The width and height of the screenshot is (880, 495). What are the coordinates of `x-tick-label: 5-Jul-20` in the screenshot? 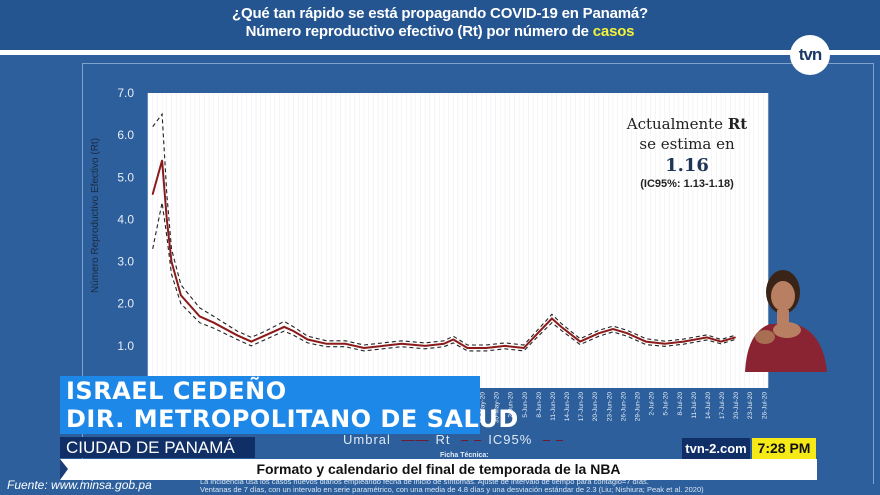 It's located at (666, 404).